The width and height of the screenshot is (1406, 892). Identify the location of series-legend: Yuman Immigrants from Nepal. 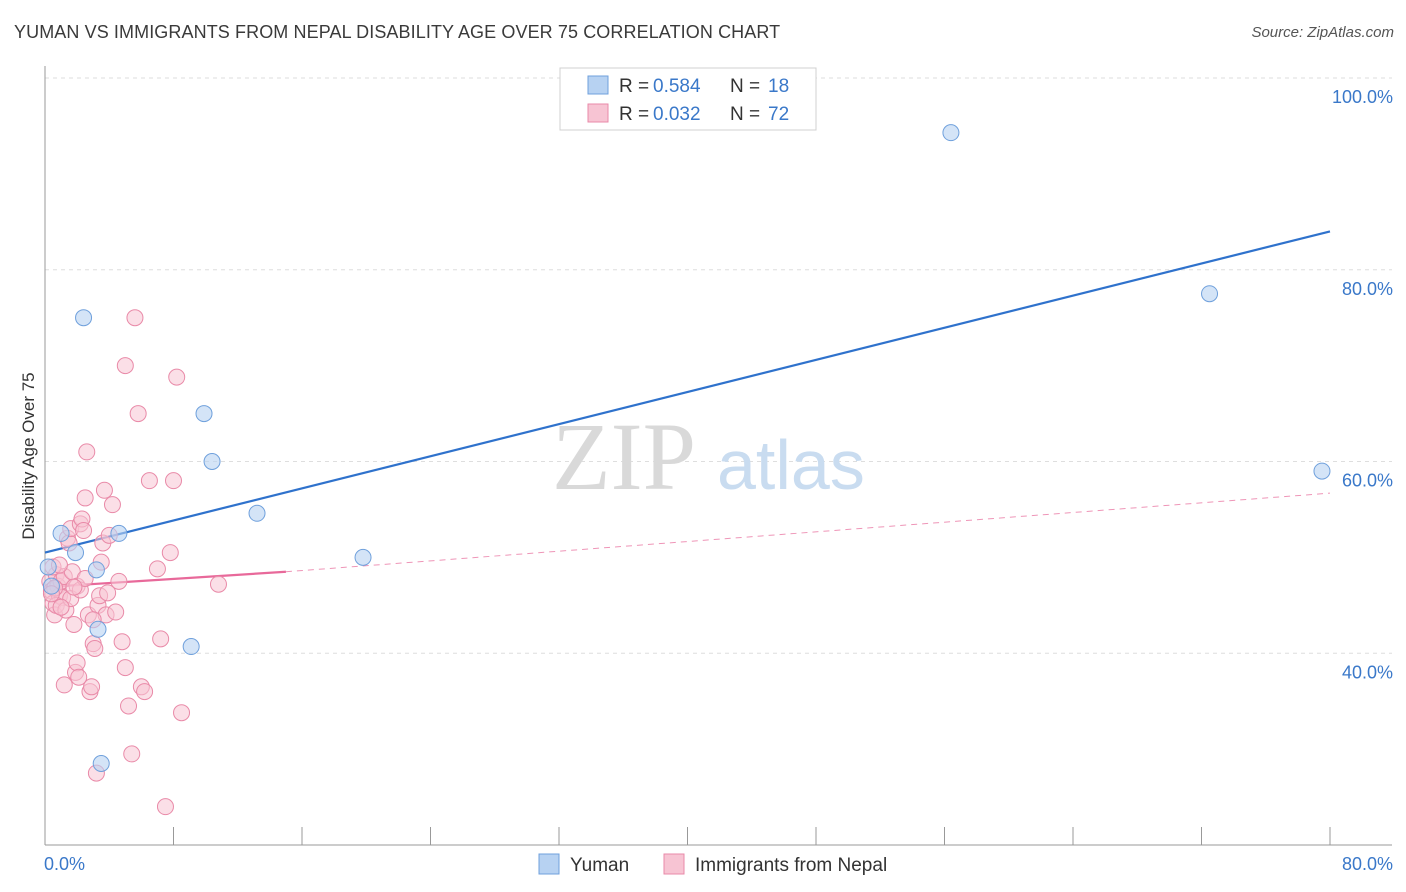
(712, 864).